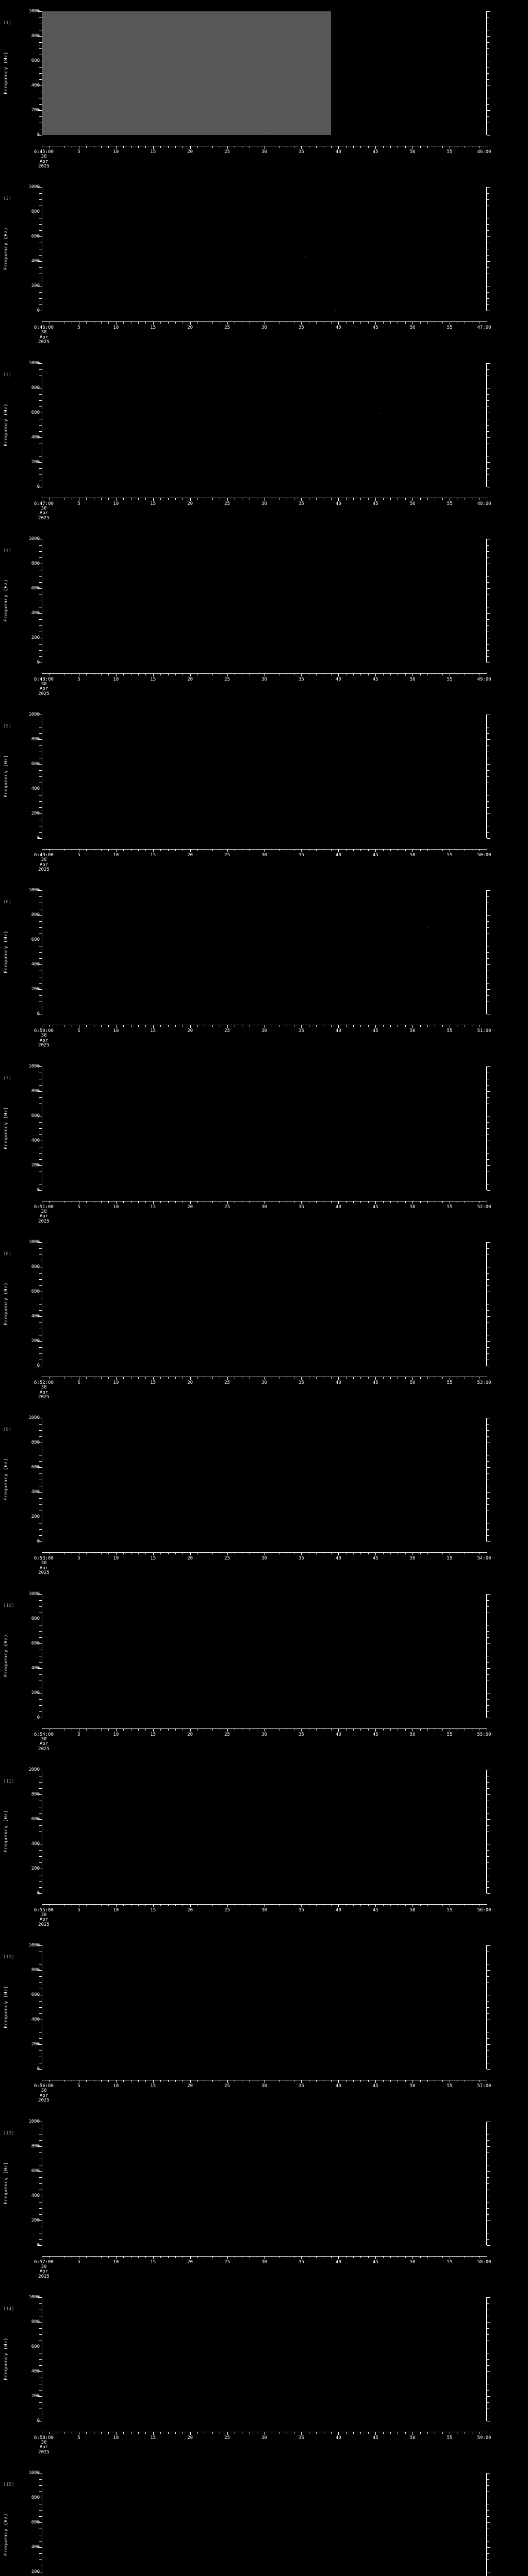 Image resolution: width=528 pixels, height=2576 pixels. Describe the element at coordinates (44, 1925) in the screenshot. I see `x-axis-date-line: 2025` at that location.